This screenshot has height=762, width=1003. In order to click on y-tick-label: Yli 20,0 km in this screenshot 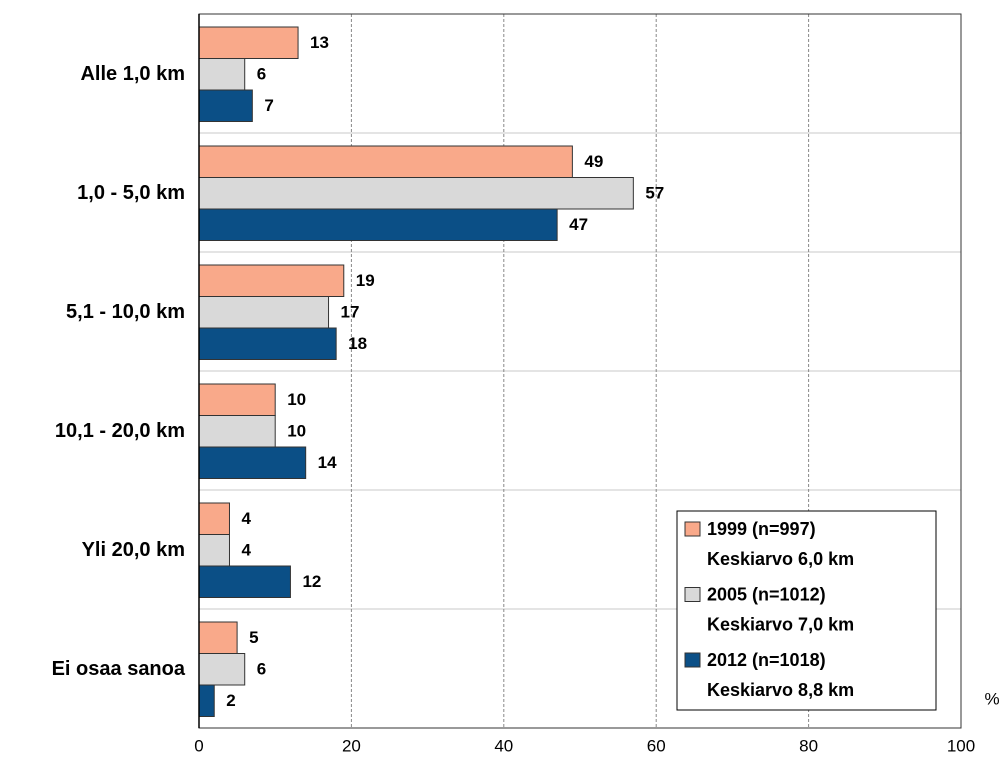, I will do `click(133, 550)`.